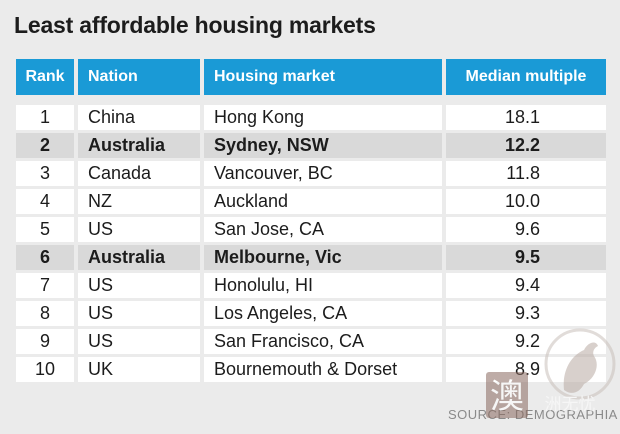 The height and width of the screenshot is (434, 620). I want to click on market-cell: San Francisco, CA, so click(323, 341).